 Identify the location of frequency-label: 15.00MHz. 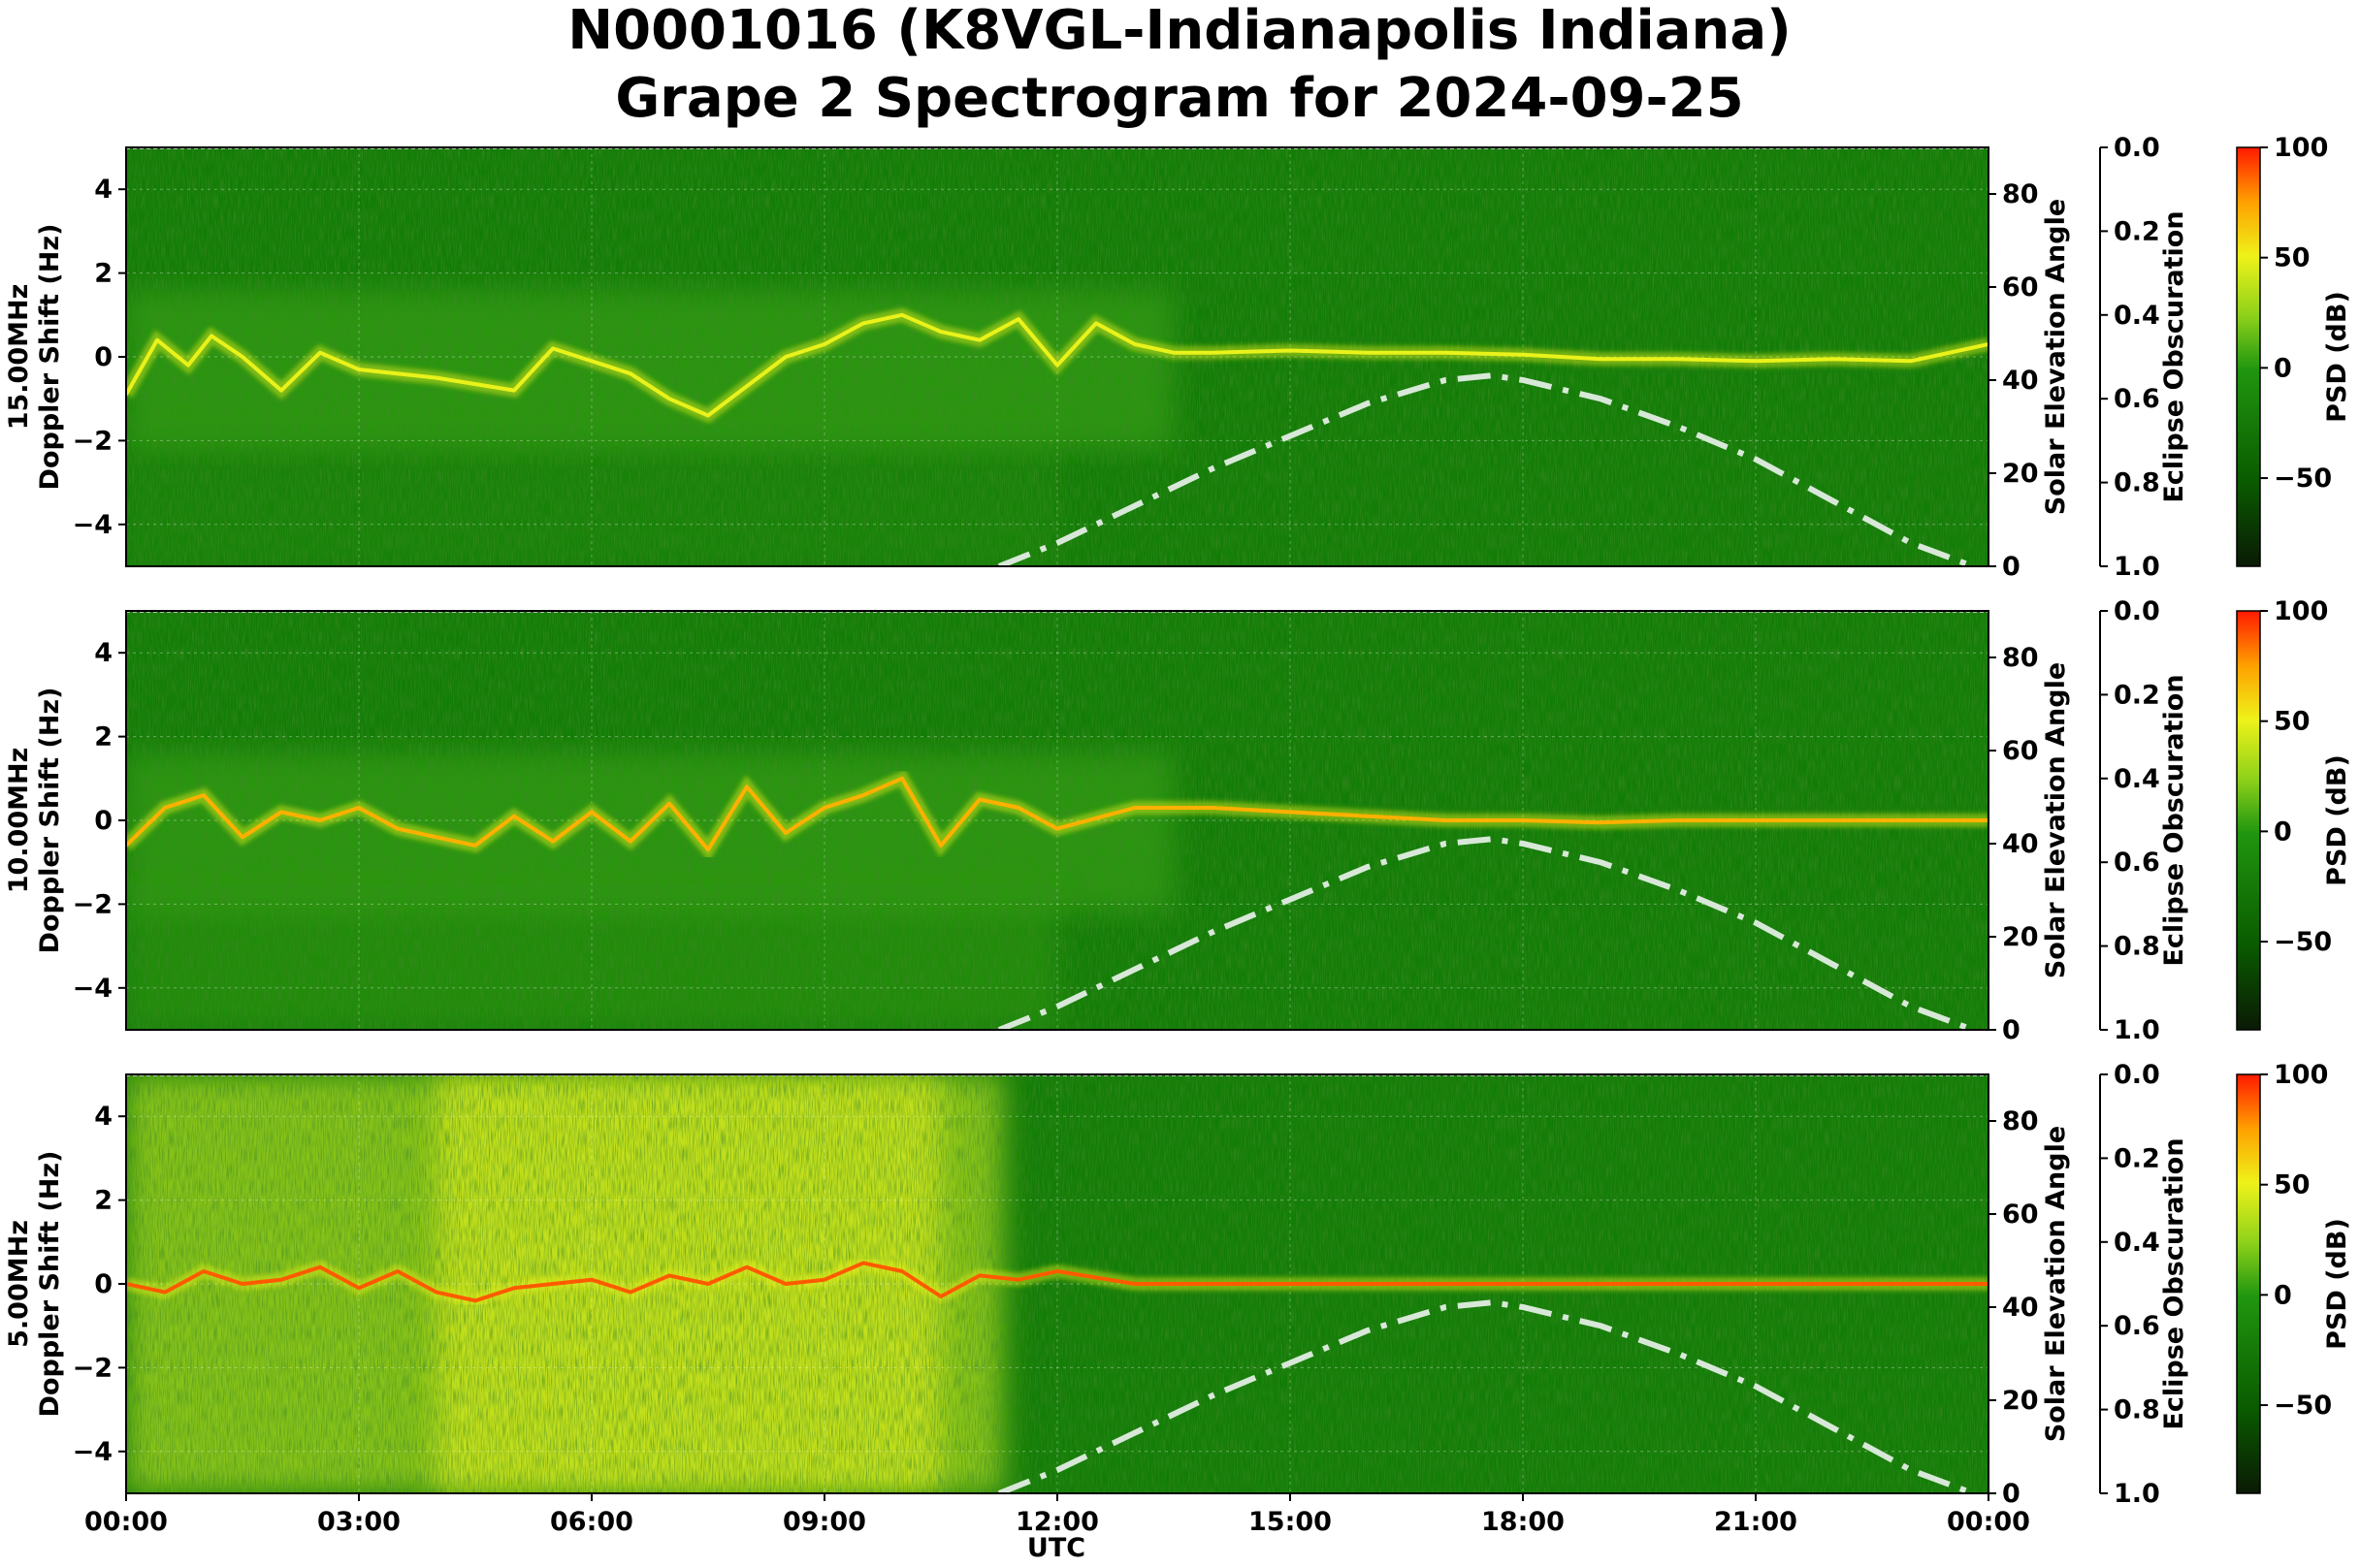
(19, 357).